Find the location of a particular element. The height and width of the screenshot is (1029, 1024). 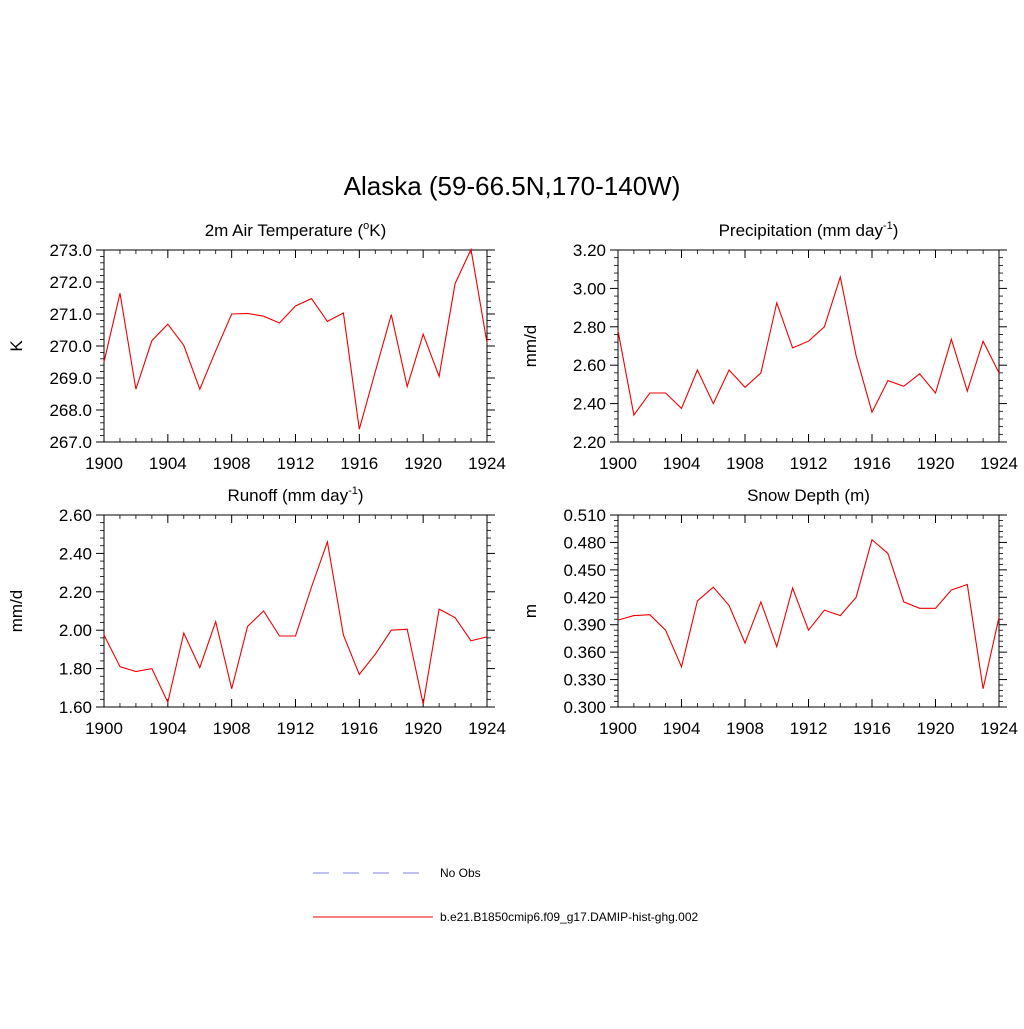

figure-title: Alaska (59-66.5N,170-140W) is located at coordinates (512, 186).